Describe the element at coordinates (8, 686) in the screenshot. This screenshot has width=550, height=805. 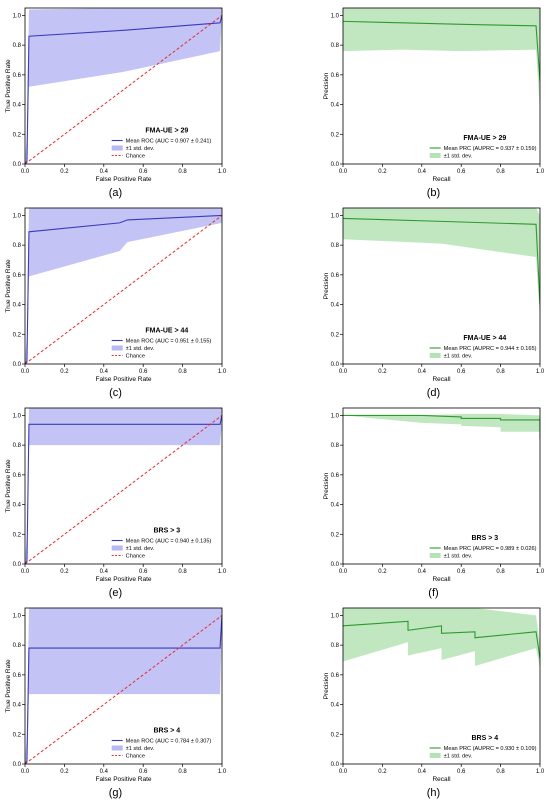
I see `y-axis-label: True Positive Rate` at that location.